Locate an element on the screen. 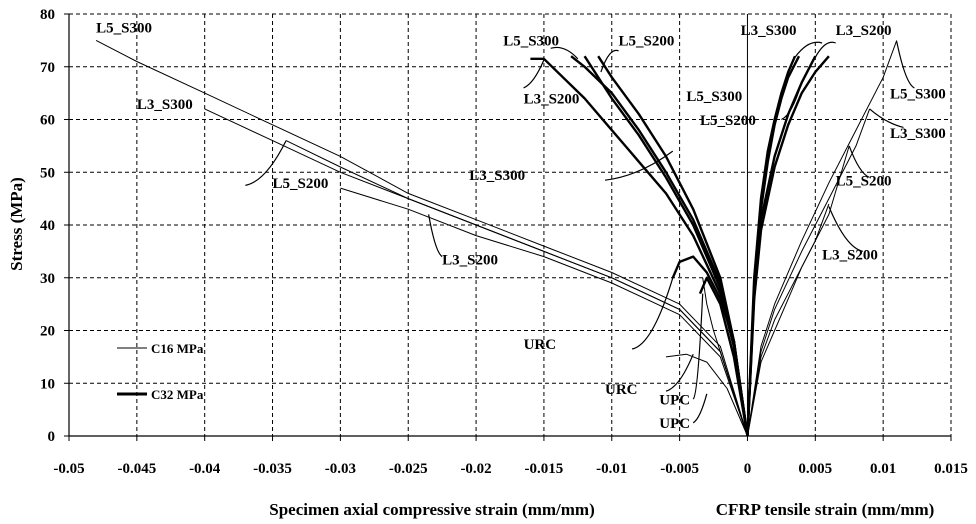  y-tick-label: 20 is located at coordinates (47, 332).